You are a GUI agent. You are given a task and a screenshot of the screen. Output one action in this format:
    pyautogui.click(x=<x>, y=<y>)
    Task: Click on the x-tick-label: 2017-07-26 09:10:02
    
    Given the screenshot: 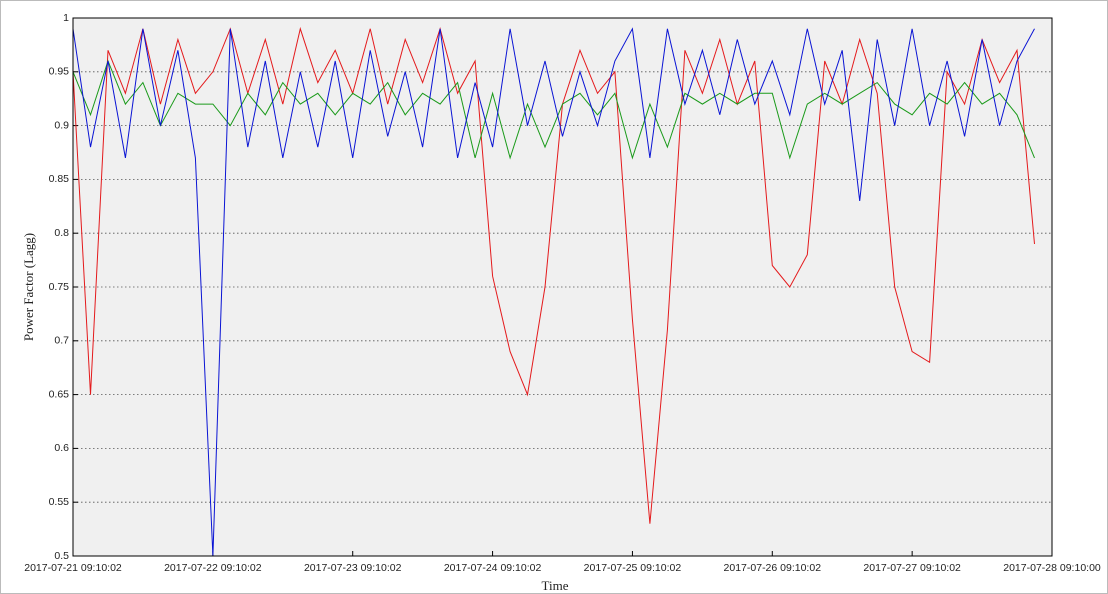 What is the action you would take?
    pyautogui.click(x=773, y=568)
    